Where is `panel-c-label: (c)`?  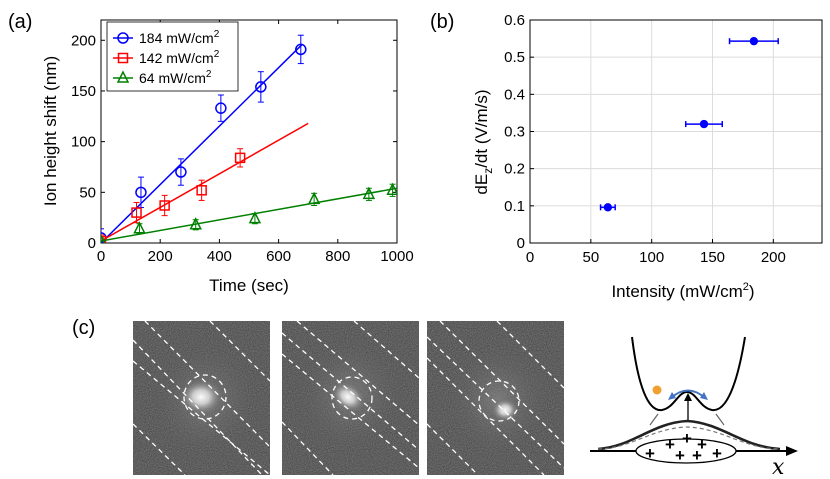 panel-c-label: (c) is located at coordinates (83, 328).